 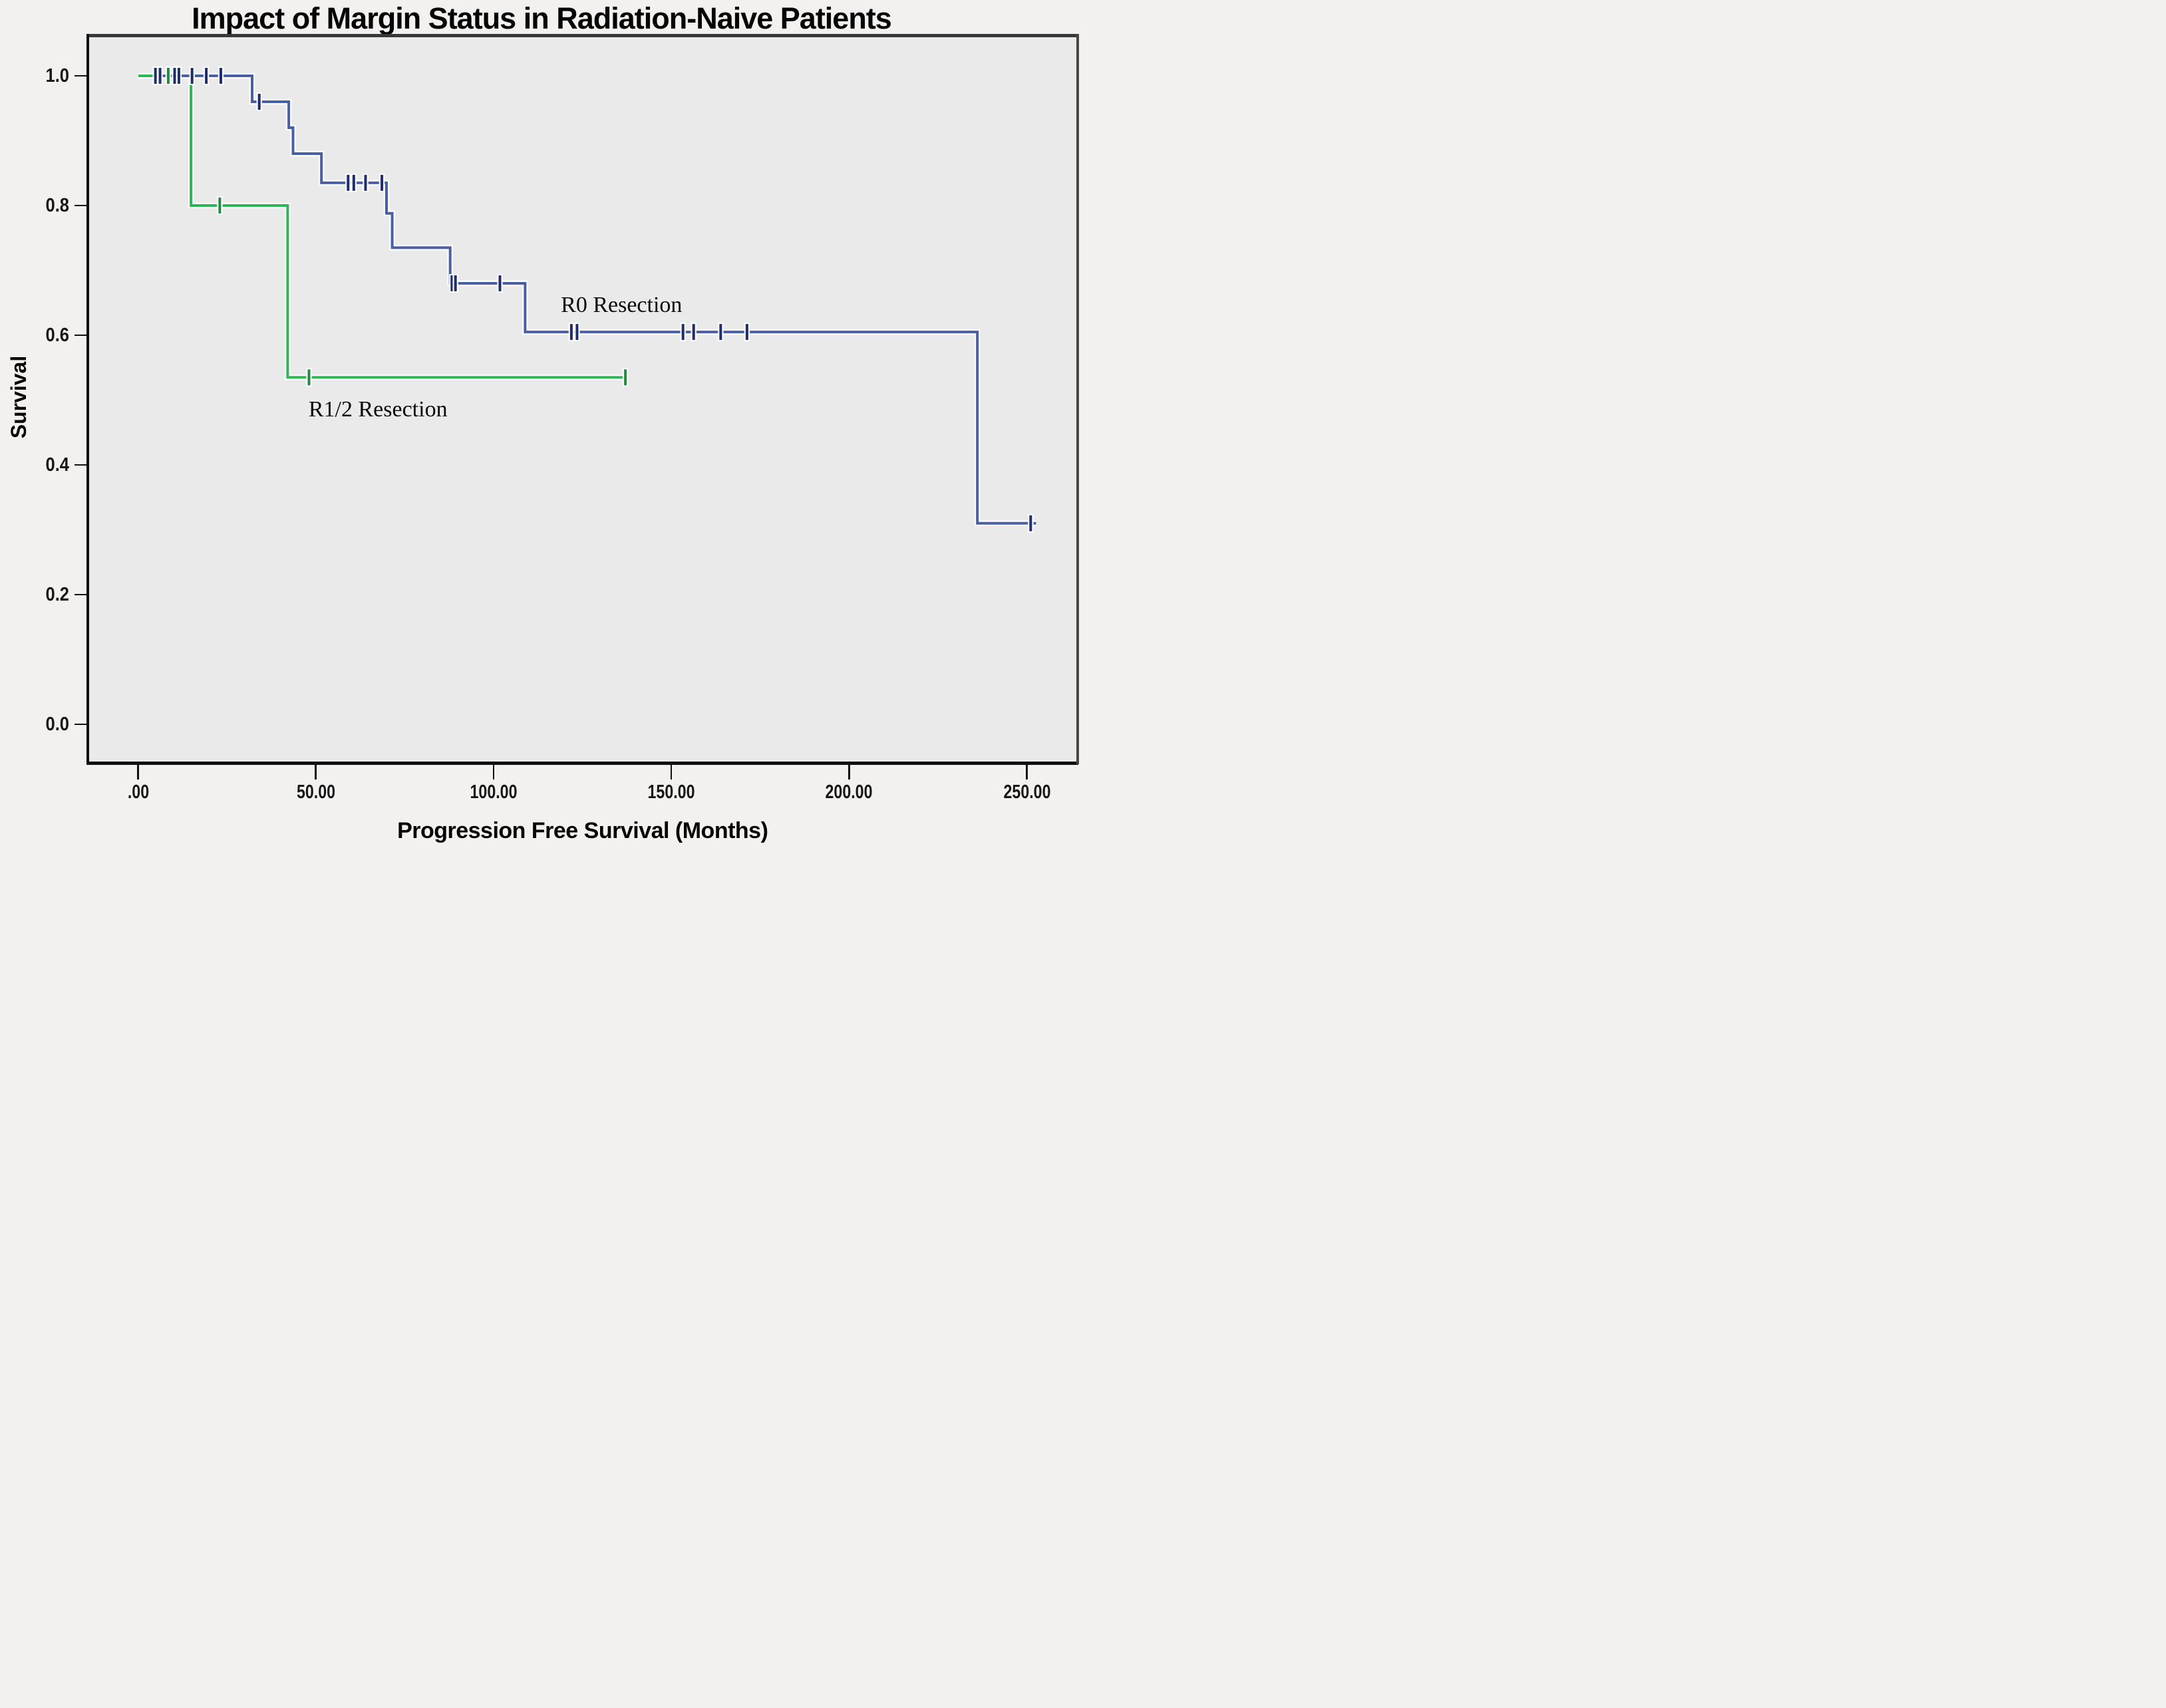 I want to click on plot-border-left, so click(x=87, y=399).